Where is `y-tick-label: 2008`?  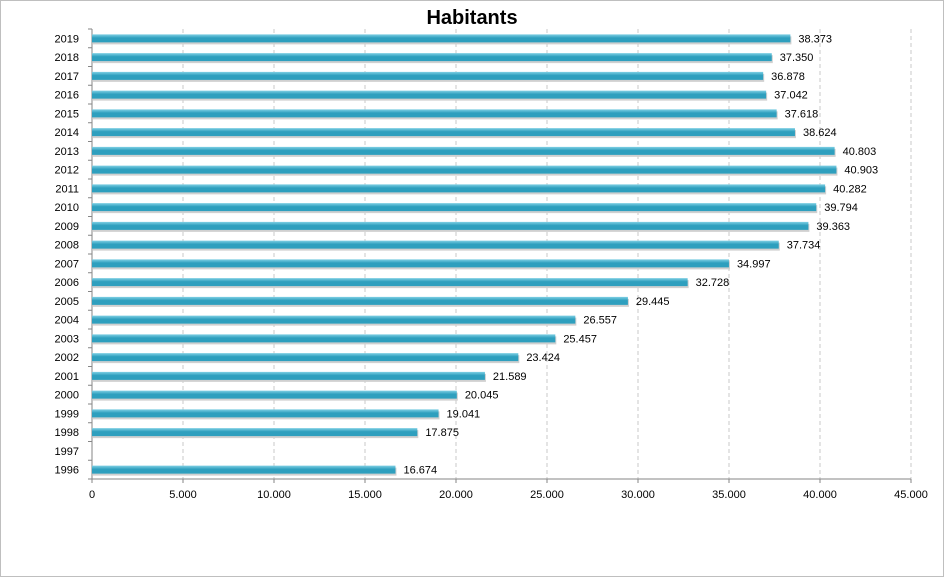 y-tick-label: 2008 is located at coordinates (67, 246).